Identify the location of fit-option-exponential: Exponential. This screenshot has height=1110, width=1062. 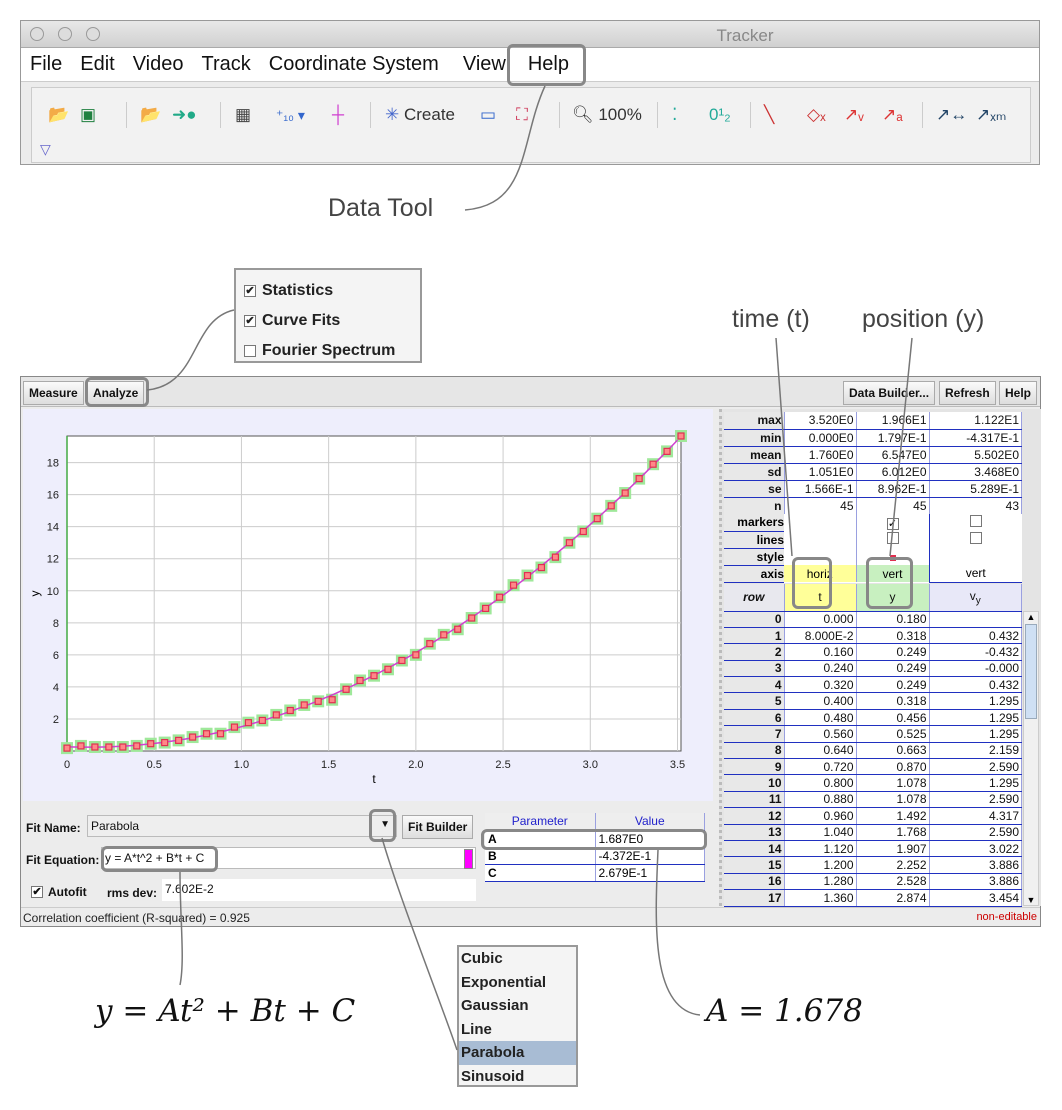
(504, 982).